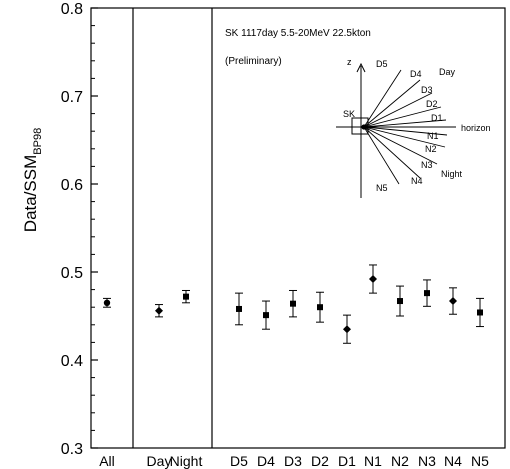  I want to click on inset-ray-n2, so click(404, 137).